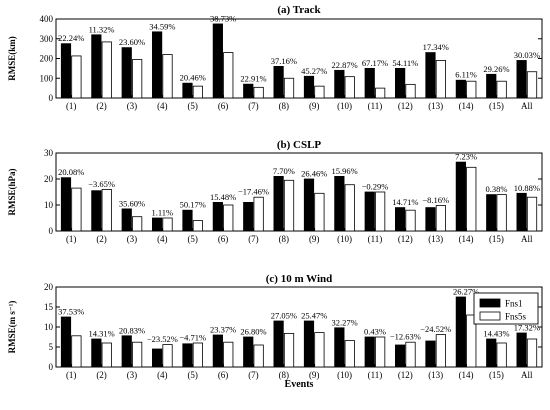 The height and width of the screenshot is (410, 550). Describe the element at coordinates (49, 307) in the screenshot. I see `y-tick-label: 15` at that location.